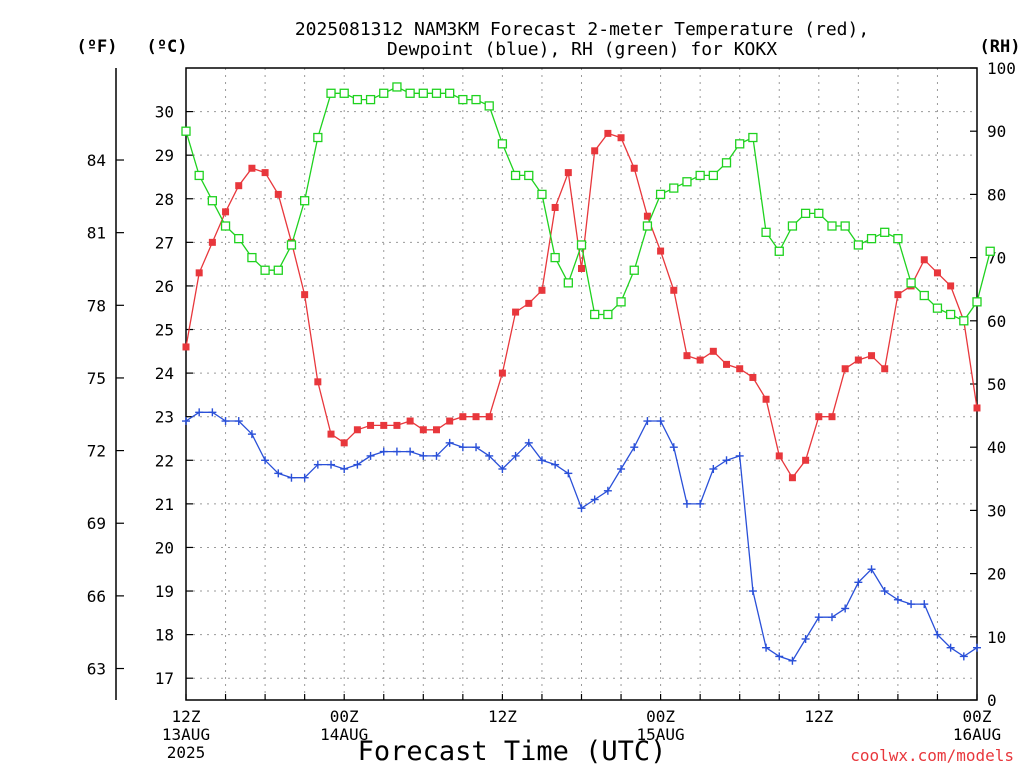 This screenshot has width=1024, height=768. Describe the element at coordinates (996, 447) in the screenshot. I see `rh-tick-label: 40` at that location.